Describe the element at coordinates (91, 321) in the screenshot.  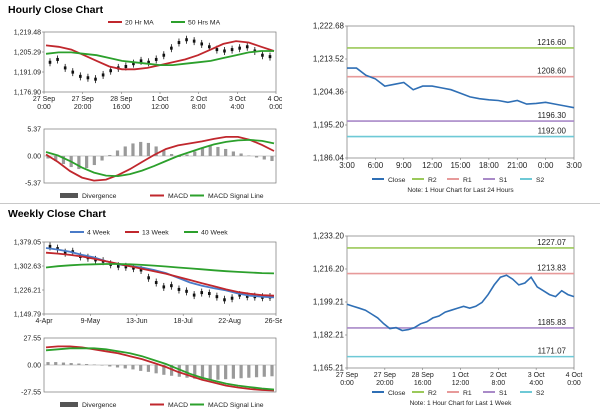
I see `x-tick-label: 9-May` at that location.